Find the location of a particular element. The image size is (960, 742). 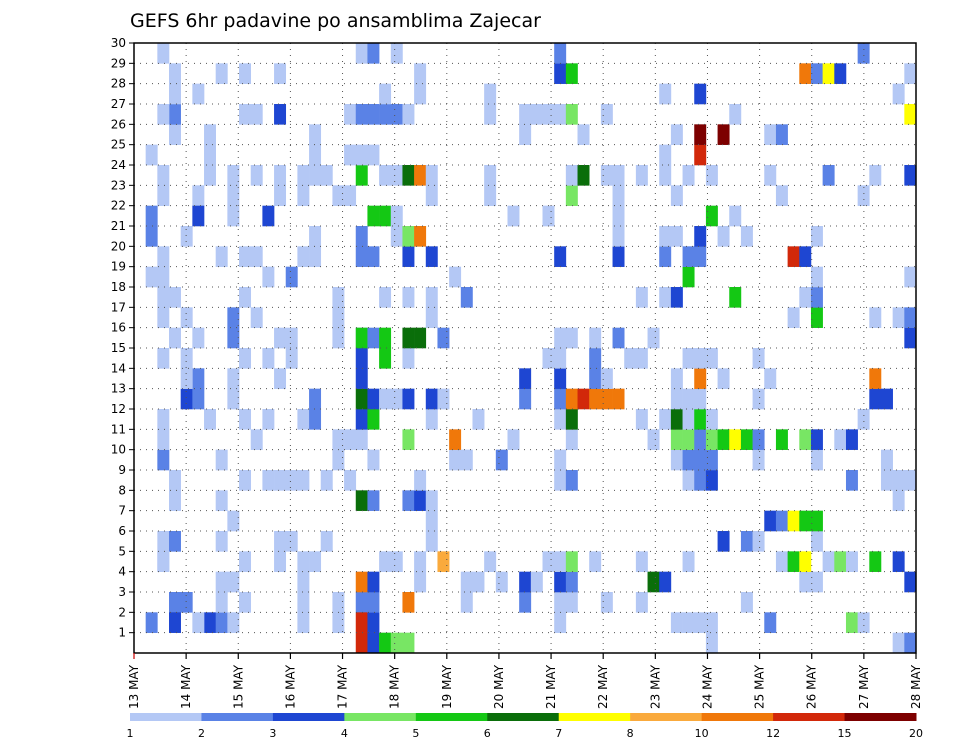

x-tick-label: 19 MAY is located at coordinates (447, 686).